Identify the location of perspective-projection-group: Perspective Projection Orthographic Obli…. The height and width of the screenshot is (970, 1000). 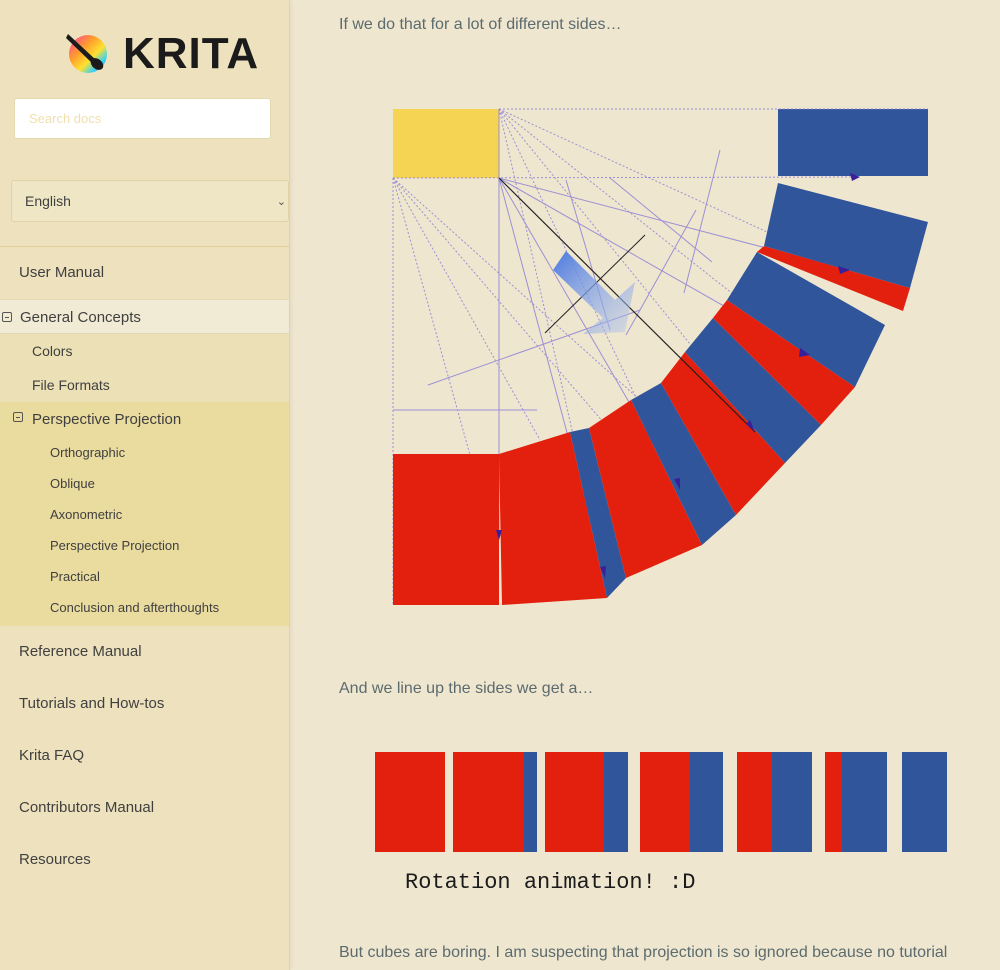
(144, 514).